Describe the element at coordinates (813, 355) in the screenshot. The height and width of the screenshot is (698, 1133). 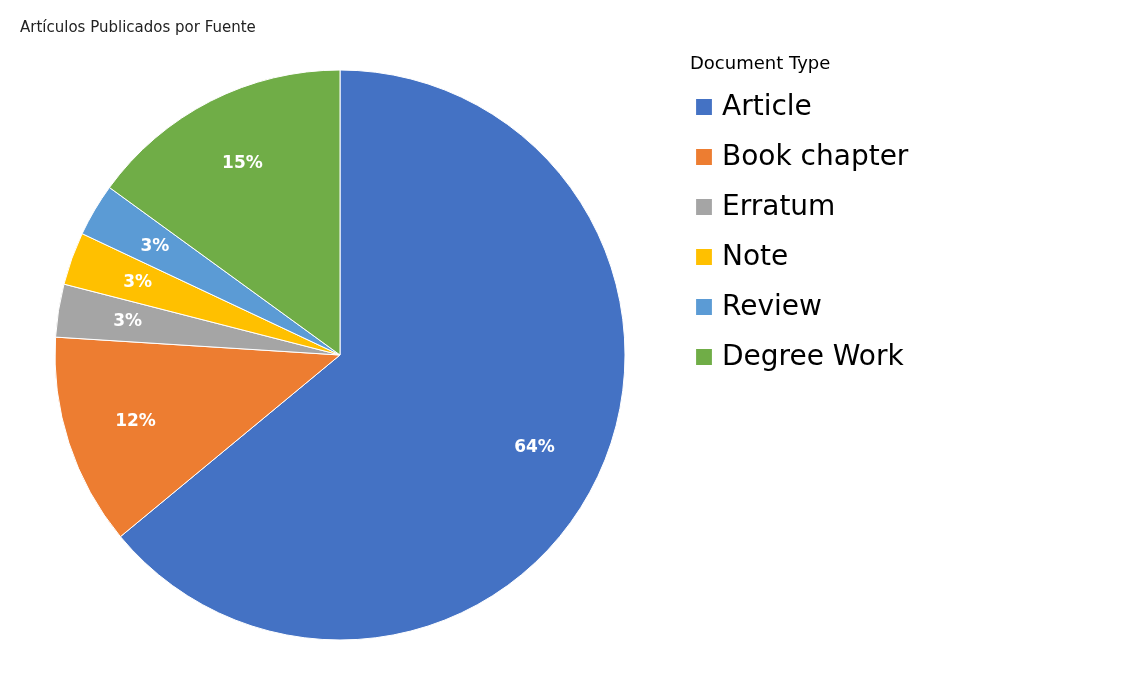
I see `legend-label: Degree Work` at that location.